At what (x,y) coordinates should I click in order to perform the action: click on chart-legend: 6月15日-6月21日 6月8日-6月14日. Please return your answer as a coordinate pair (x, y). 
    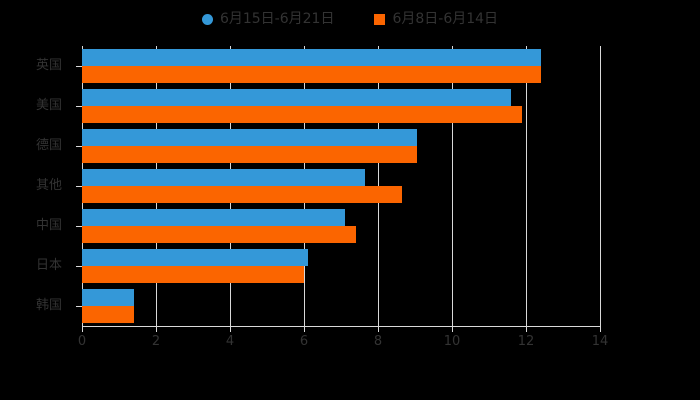
    Looking at the image, I should click on (350, 19).